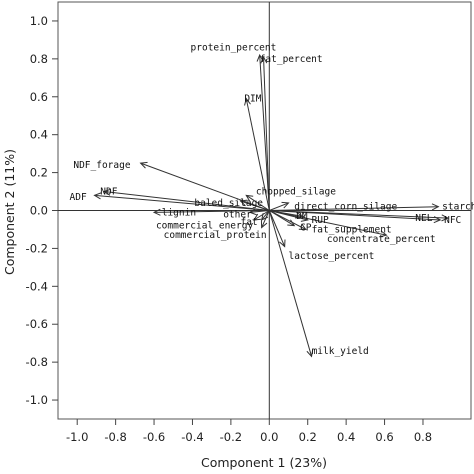  Describe the element at coordinates (154, 437) in the screenshot. I see `x-tick-label: -0.6` at that location.